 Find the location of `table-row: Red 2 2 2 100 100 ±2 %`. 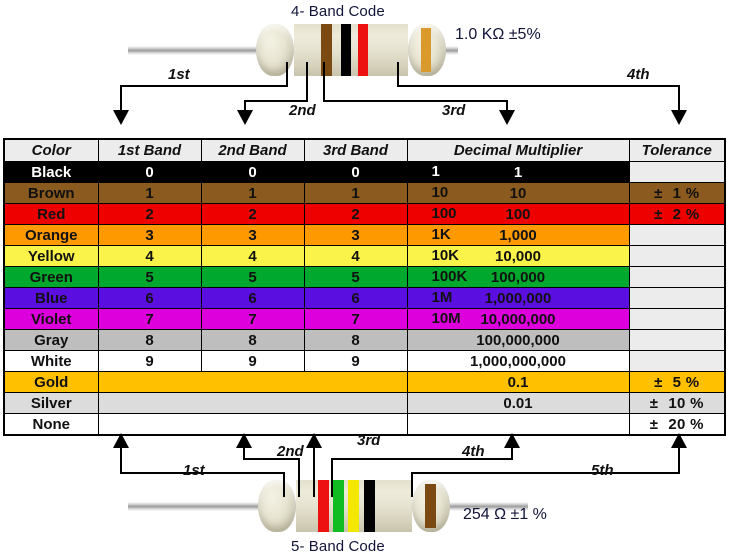

table-row: Red 2 2 2 100 100 ±2 % is located at coordinates (364, 214).